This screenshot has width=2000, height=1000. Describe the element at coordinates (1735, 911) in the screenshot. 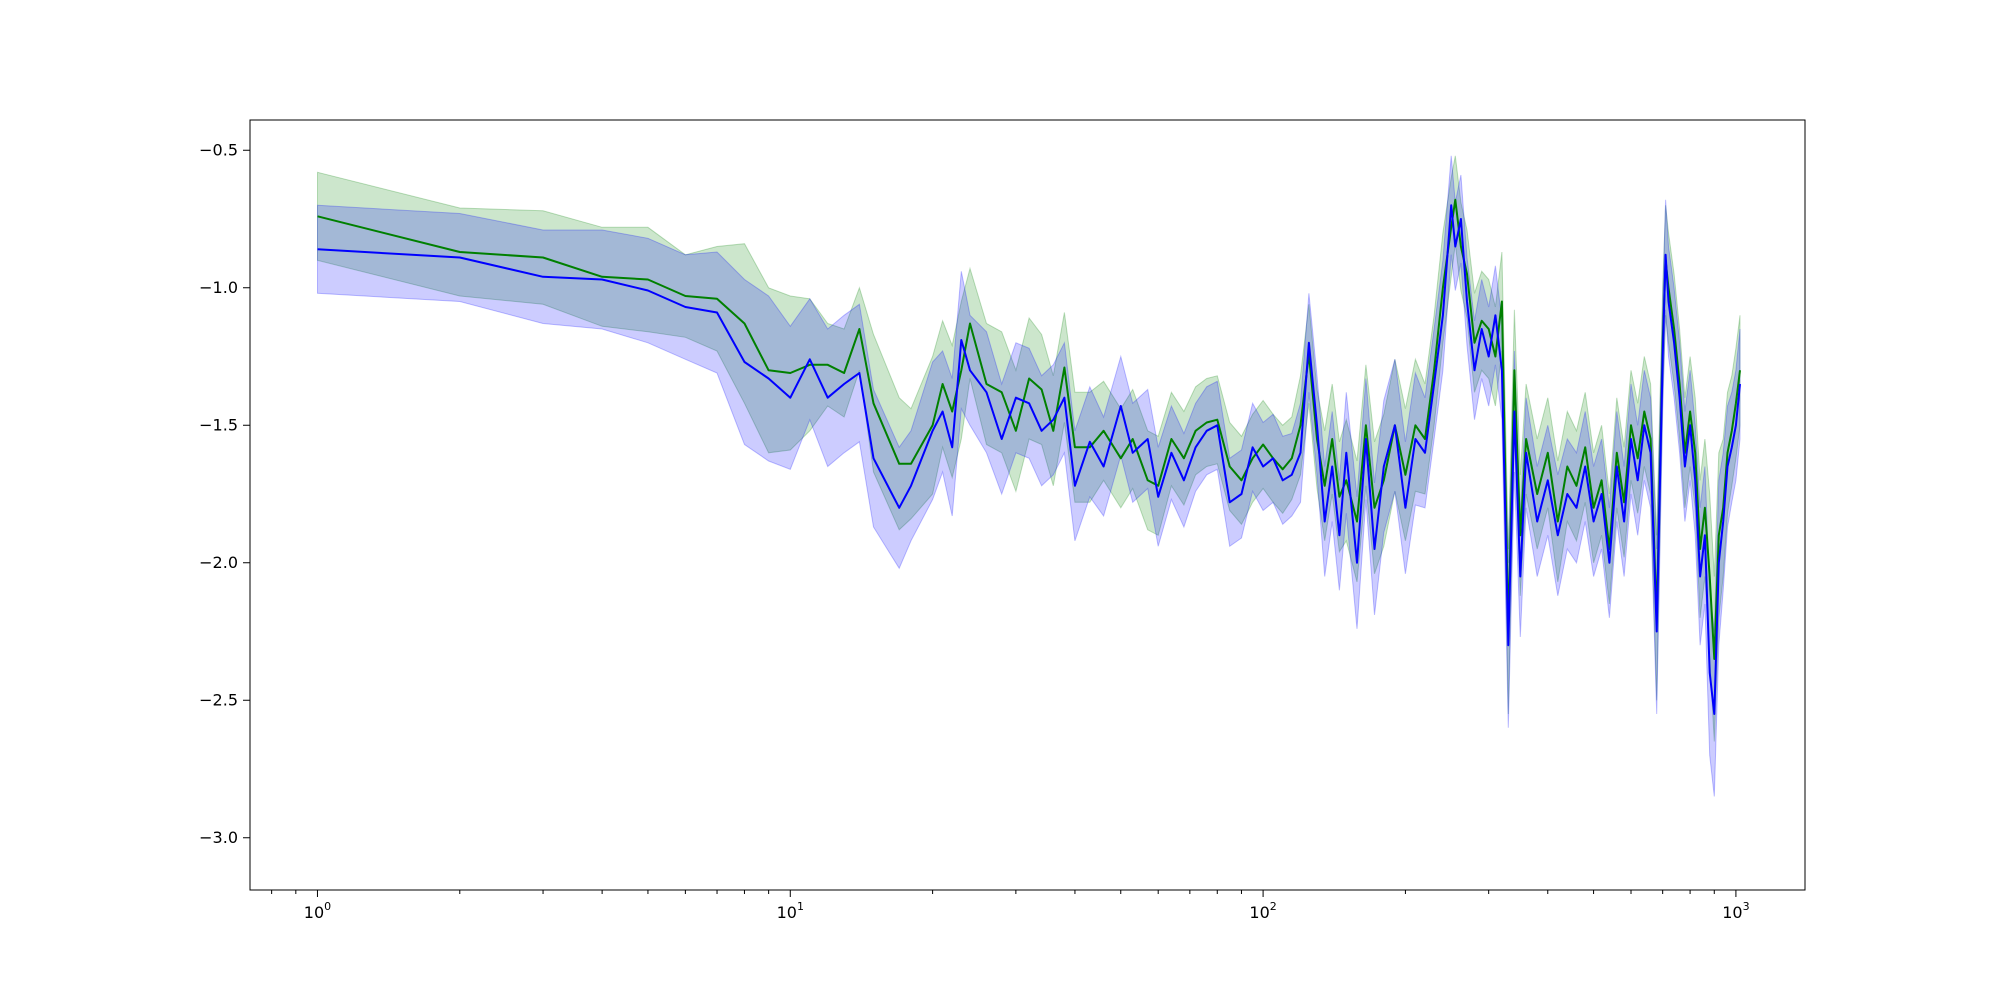

I see `x-tick-label: 10³` at that location.